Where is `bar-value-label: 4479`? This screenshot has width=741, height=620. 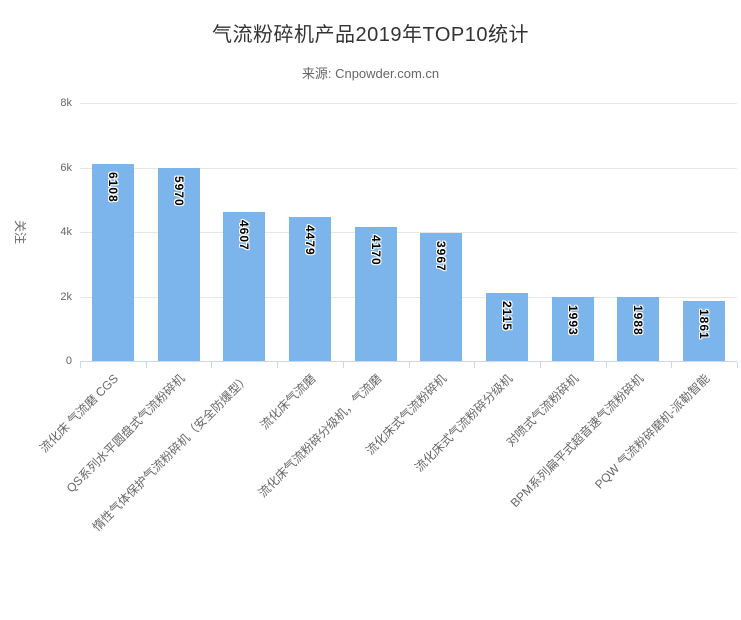
bar-value-label: 4479 is located at coordinates (310, 240).